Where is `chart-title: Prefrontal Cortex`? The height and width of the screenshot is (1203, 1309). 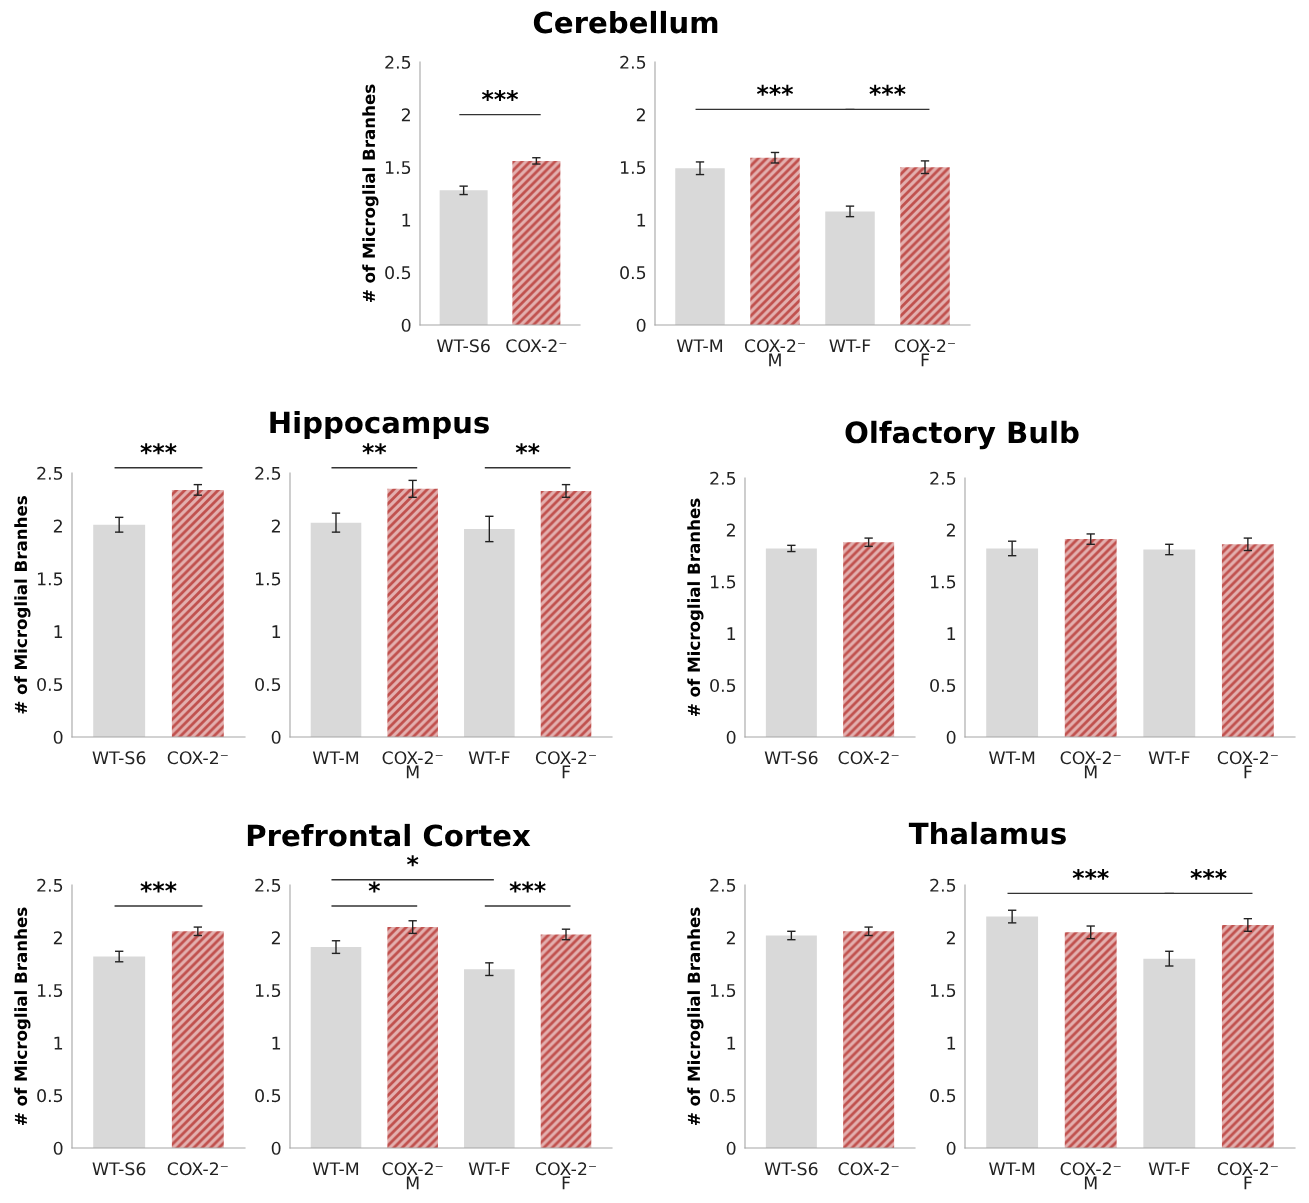
chart-title: Prefrontal Cortex is located at coordinates (389, 835).